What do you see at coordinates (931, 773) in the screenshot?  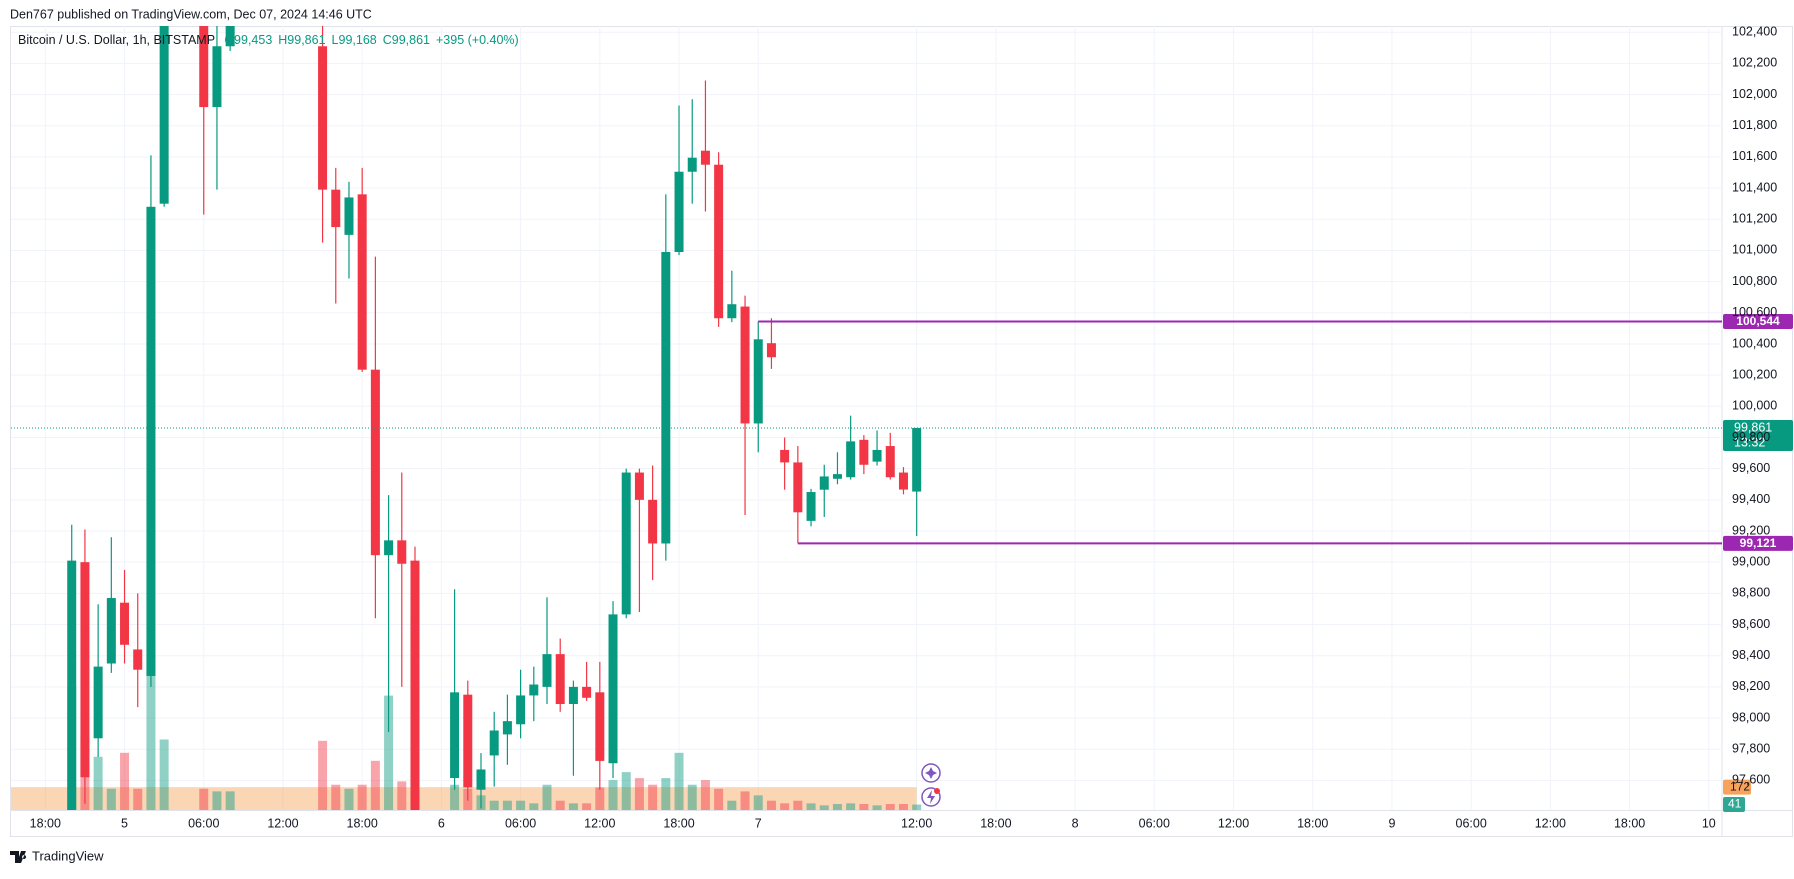 I see `icon-sparkle-glyph` at bounding box center [931, 773].